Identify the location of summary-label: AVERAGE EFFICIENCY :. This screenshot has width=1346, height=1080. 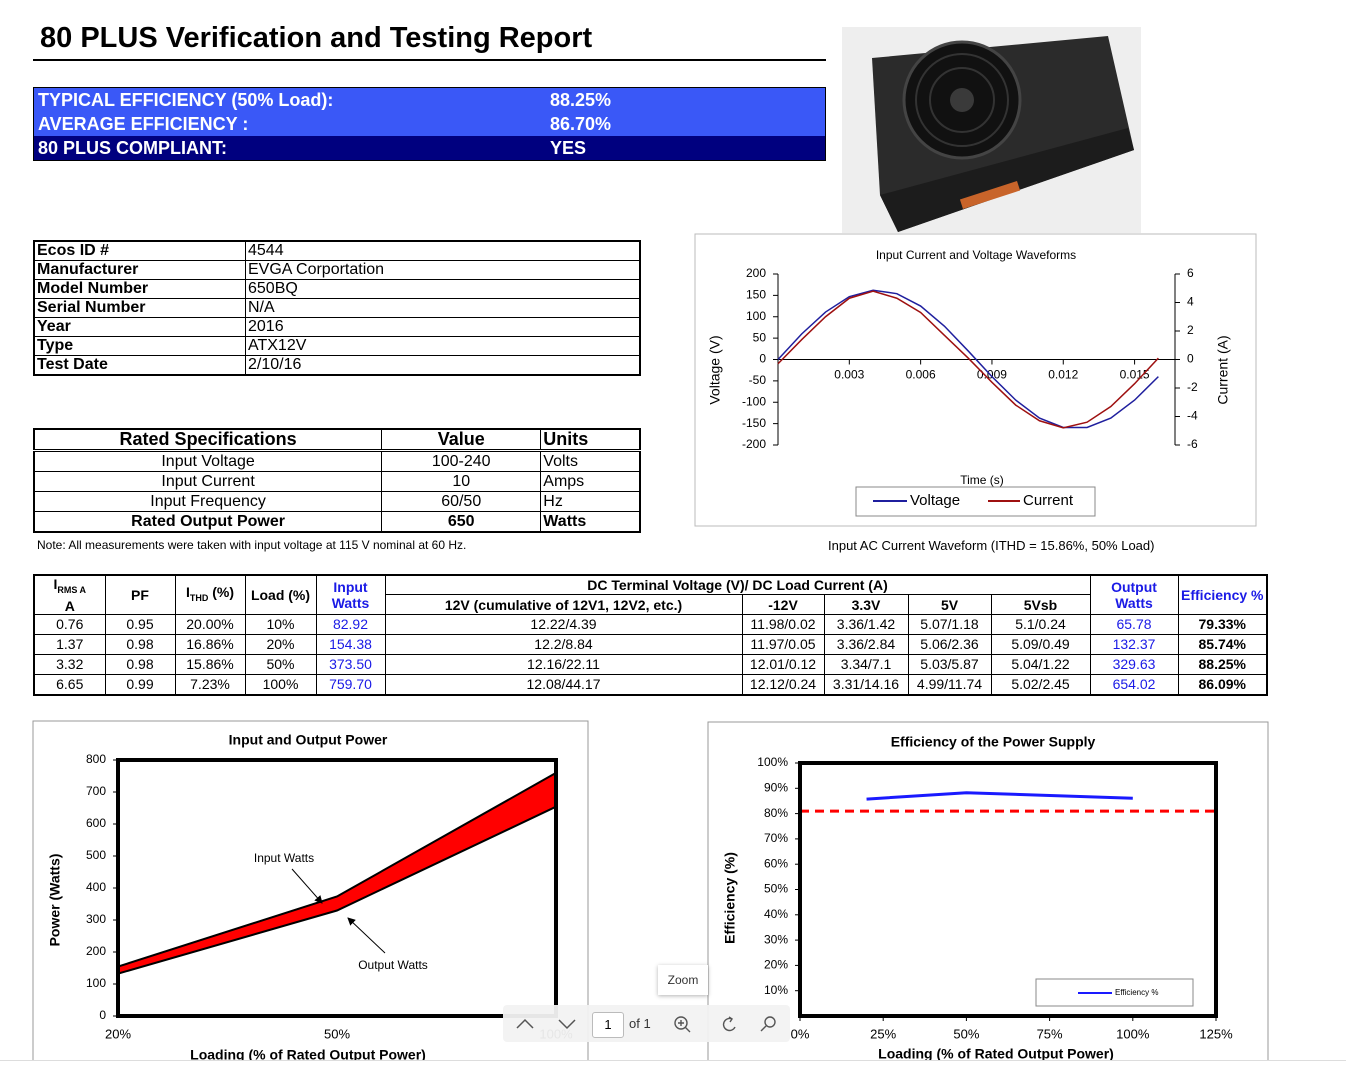
(143, 124).